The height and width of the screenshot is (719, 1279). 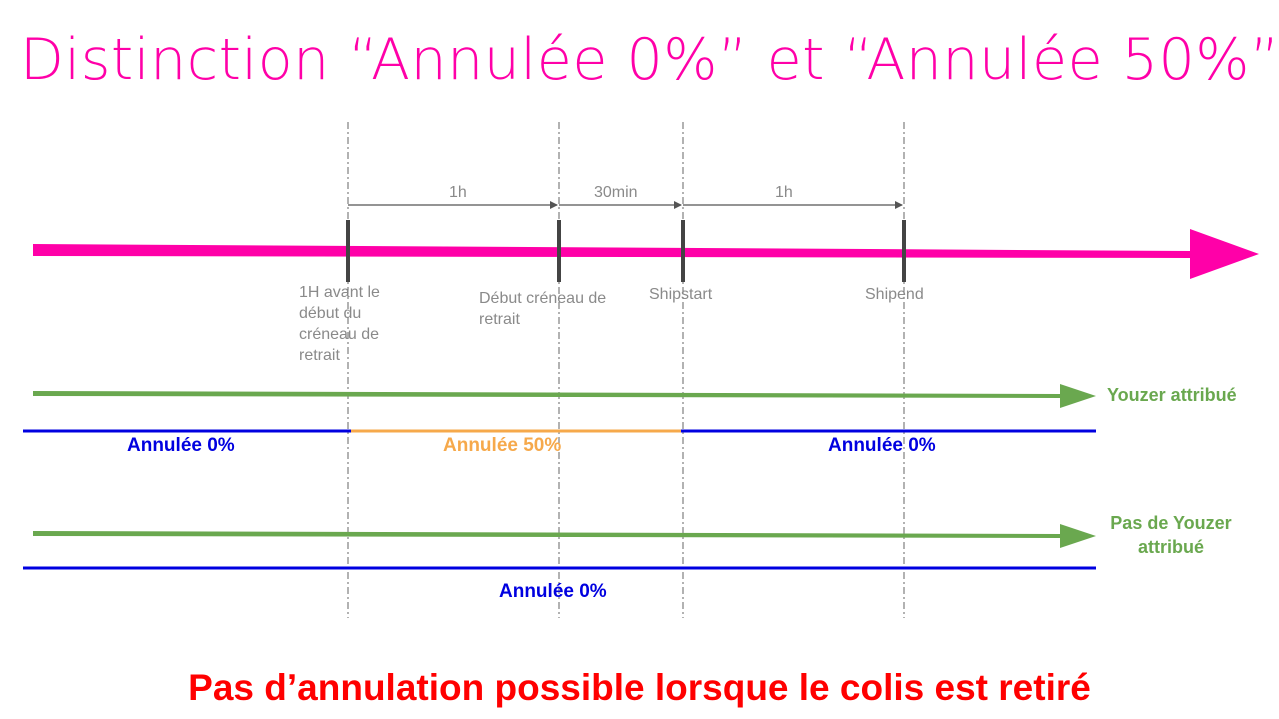 What do you see at coordinates (894, 294) in the screenshot?
I see `marker-label-shipend: Shipend` at bounding box center [894, 294].